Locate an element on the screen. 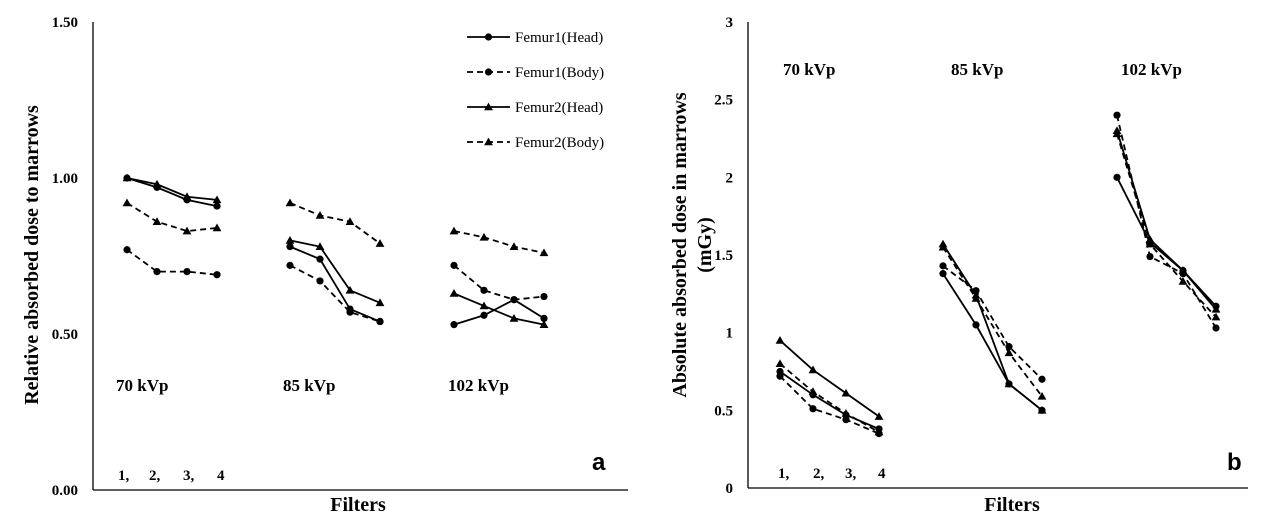  y-tick-label: 0 is located at coordinates (730, 489).